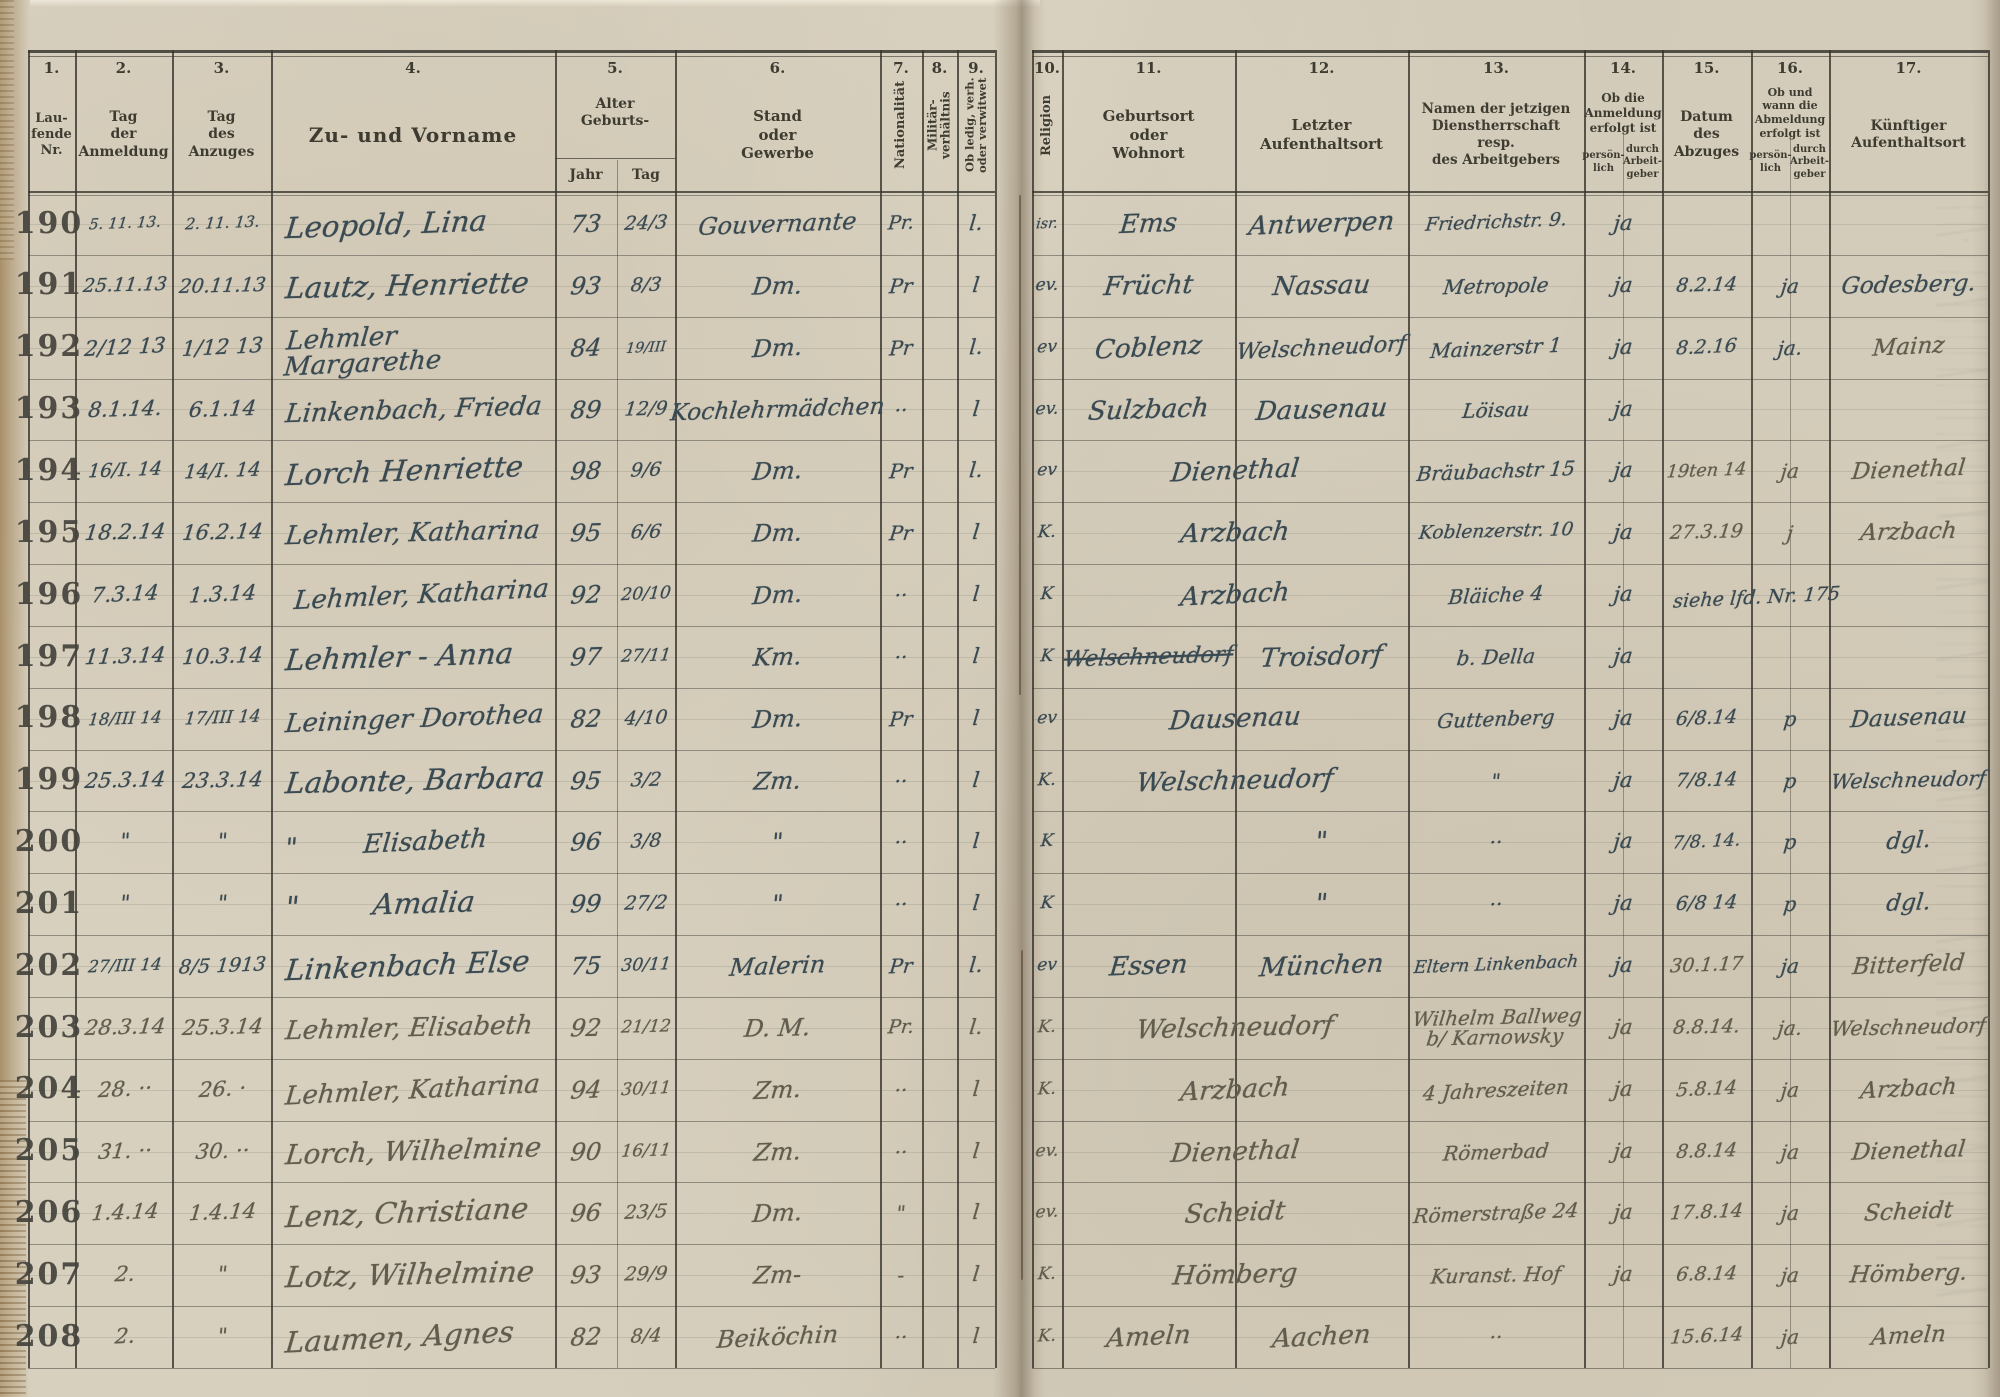 The width and height of the screenshot is (2000, 1397). I want to click on column-header-label: Datum des Abzuges, so click(1706, 134).